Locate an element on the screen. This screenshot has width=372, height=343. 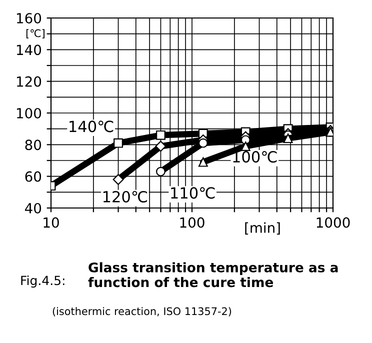
x-tick-label: 1000 is located at coordinates (333, 222).